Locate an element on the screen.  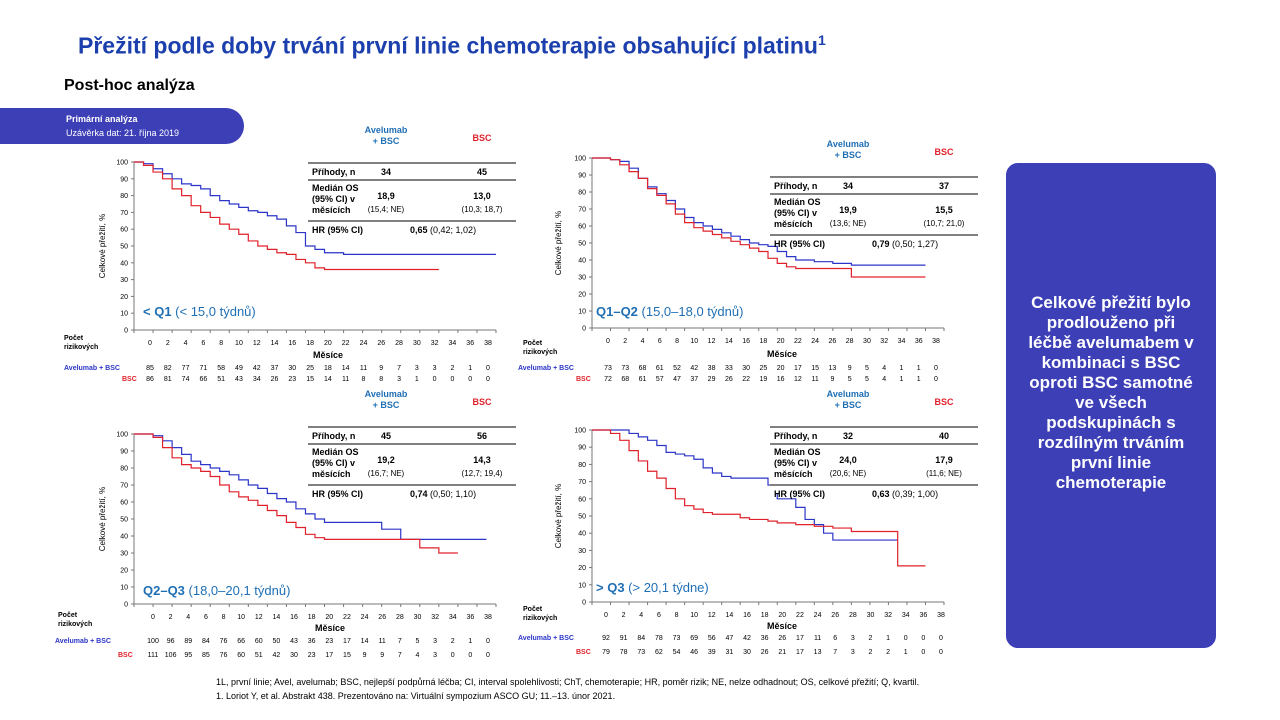
panel-label: < Q1 (< 15,0 týdnů) is located at coordinates (199, 311).